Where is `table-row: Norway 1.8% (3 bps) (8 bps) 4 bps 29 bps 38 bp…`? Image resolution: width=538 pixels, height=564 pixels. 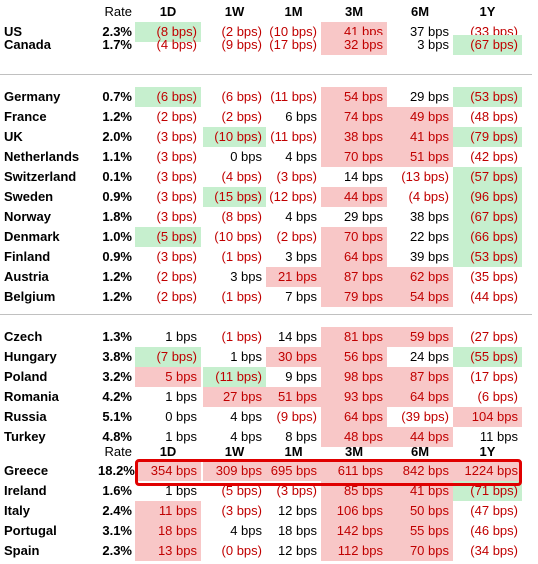
table-row: Norway 1.8% (3 bps) (8 bps) 4 bps 29 bps 38 bp… is located at coordinates (269, 217).